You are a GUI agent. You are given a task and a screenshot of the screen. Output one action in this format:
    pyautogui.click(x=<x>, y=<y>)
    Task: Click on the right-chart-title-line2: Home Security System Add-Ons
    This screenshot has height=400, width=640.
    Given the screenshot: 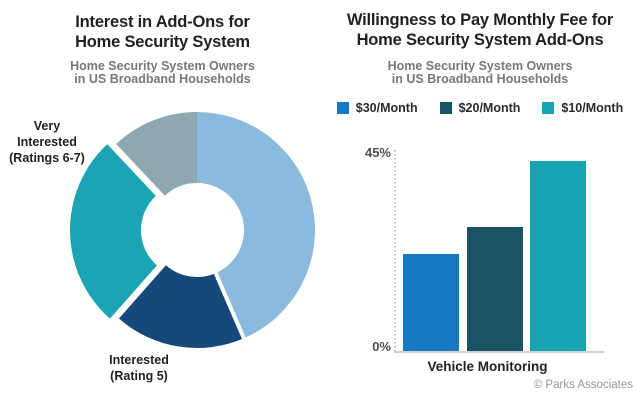 What is the action you would take?
    pyautogui.click(x=480, y=40)
    